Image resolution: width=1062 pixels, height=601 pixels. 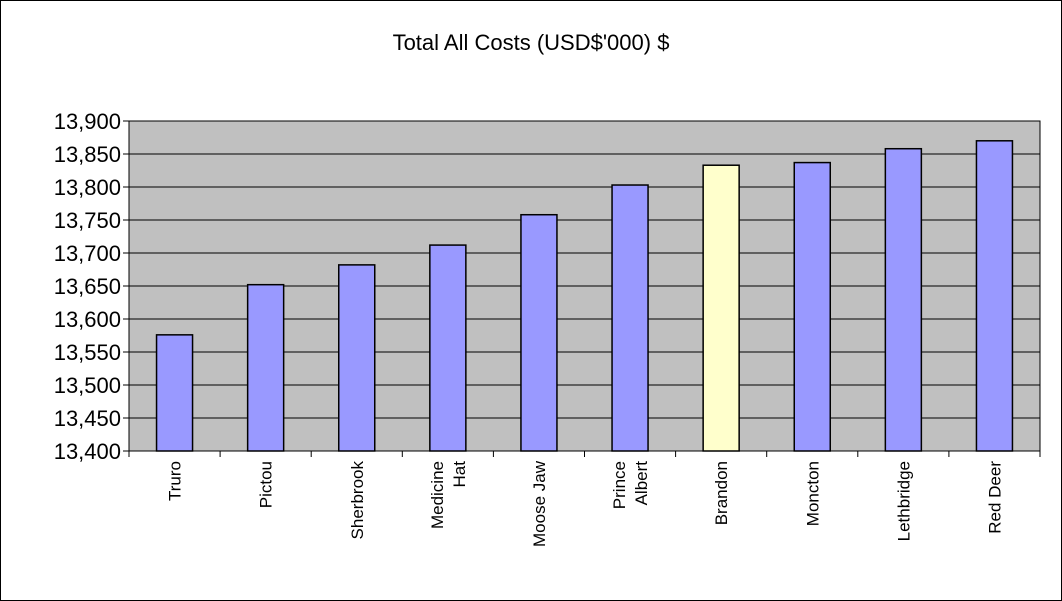 What do you see at coordinates (539, 503) in the screenshot?
I see `x-category-label: Moose Jaw` at bounding box center [539, 503].